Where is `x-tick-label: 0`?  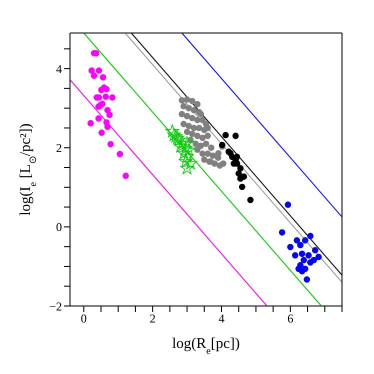
x-tick-label: 0 is located at coordinates (83, 319).